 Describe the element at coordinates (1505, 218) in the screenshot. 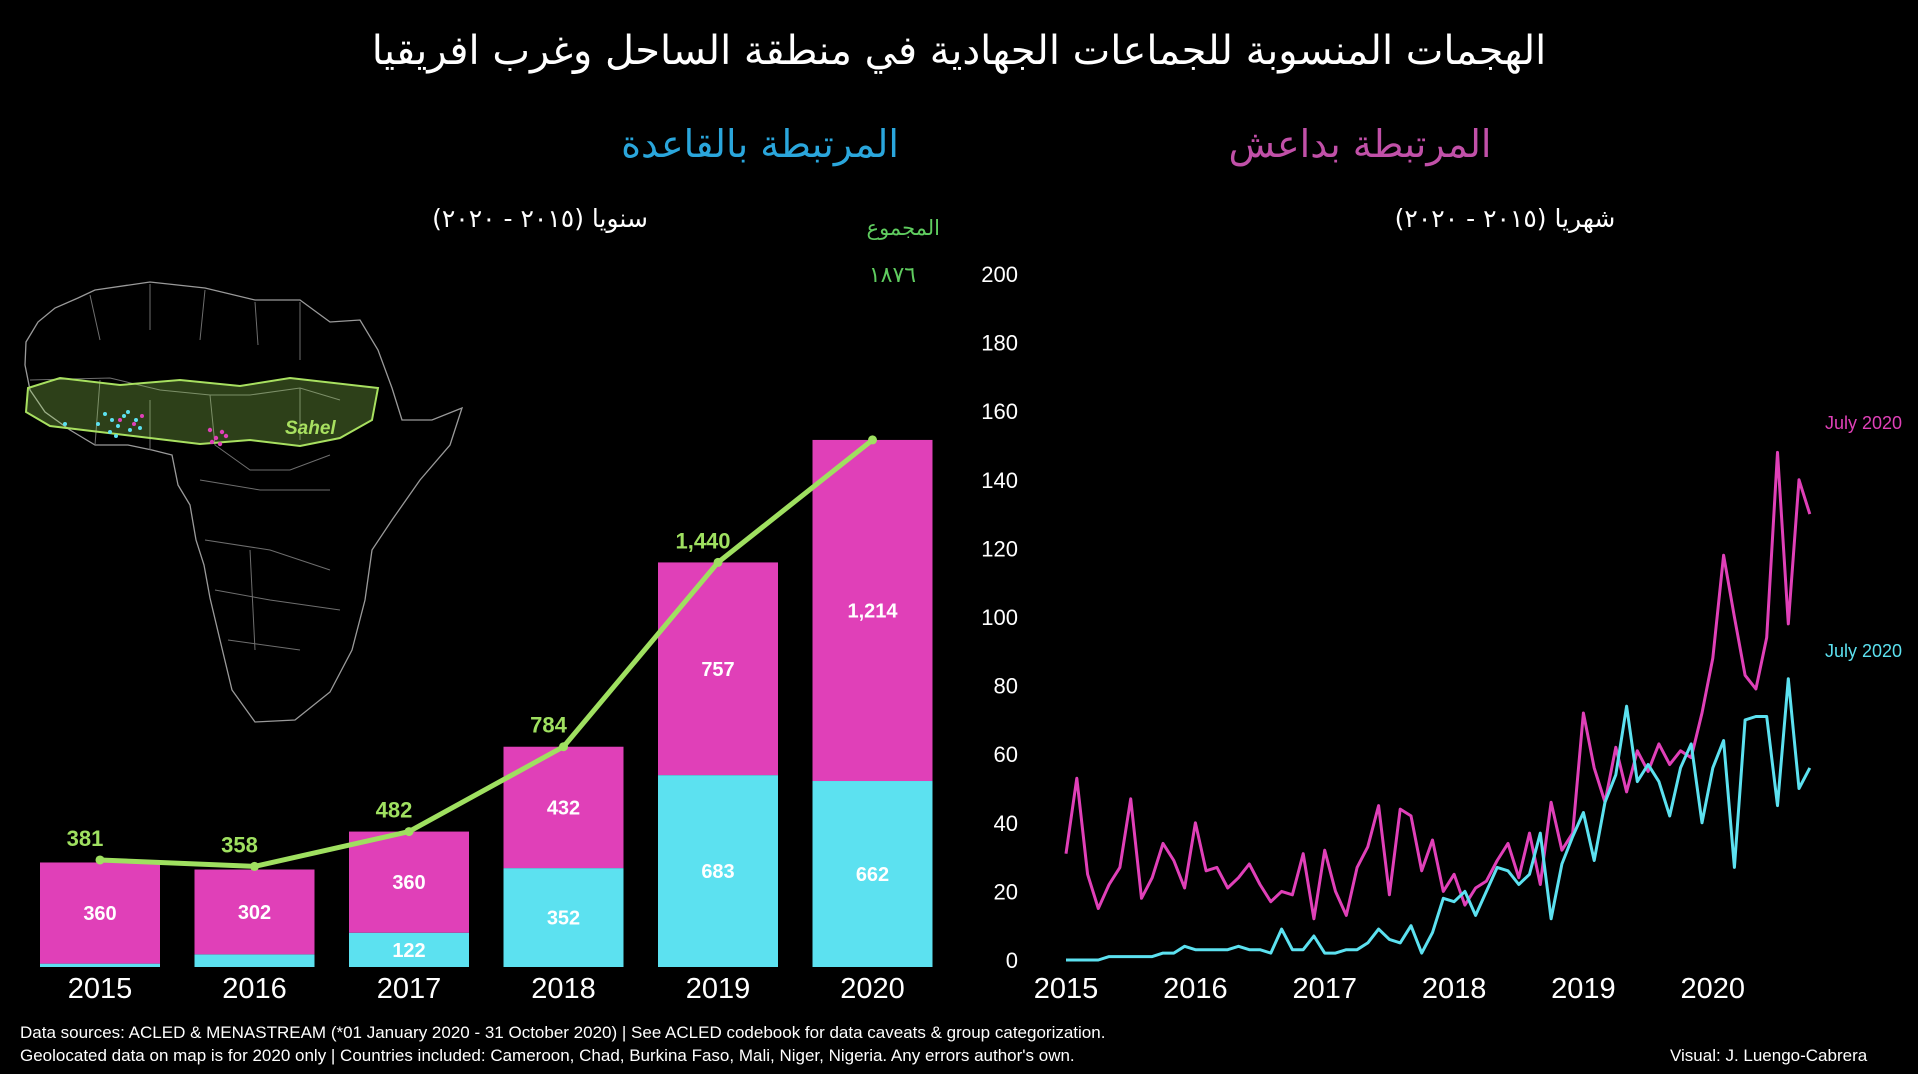

I see `right-period: شهريا (٢٠١٥ - ٢٠٢٠)` at that location.